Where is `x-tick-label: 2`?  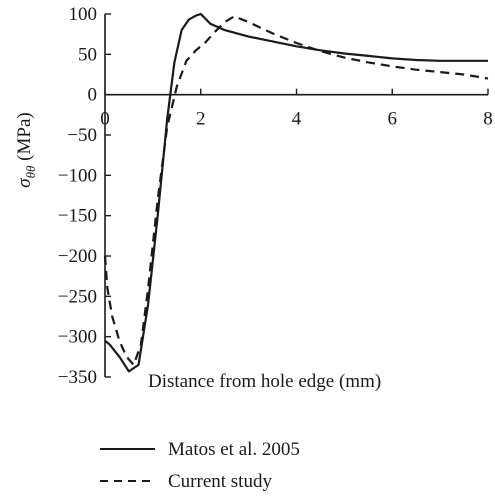 x-tick-label: 2 is located at coordinates (201, 119).